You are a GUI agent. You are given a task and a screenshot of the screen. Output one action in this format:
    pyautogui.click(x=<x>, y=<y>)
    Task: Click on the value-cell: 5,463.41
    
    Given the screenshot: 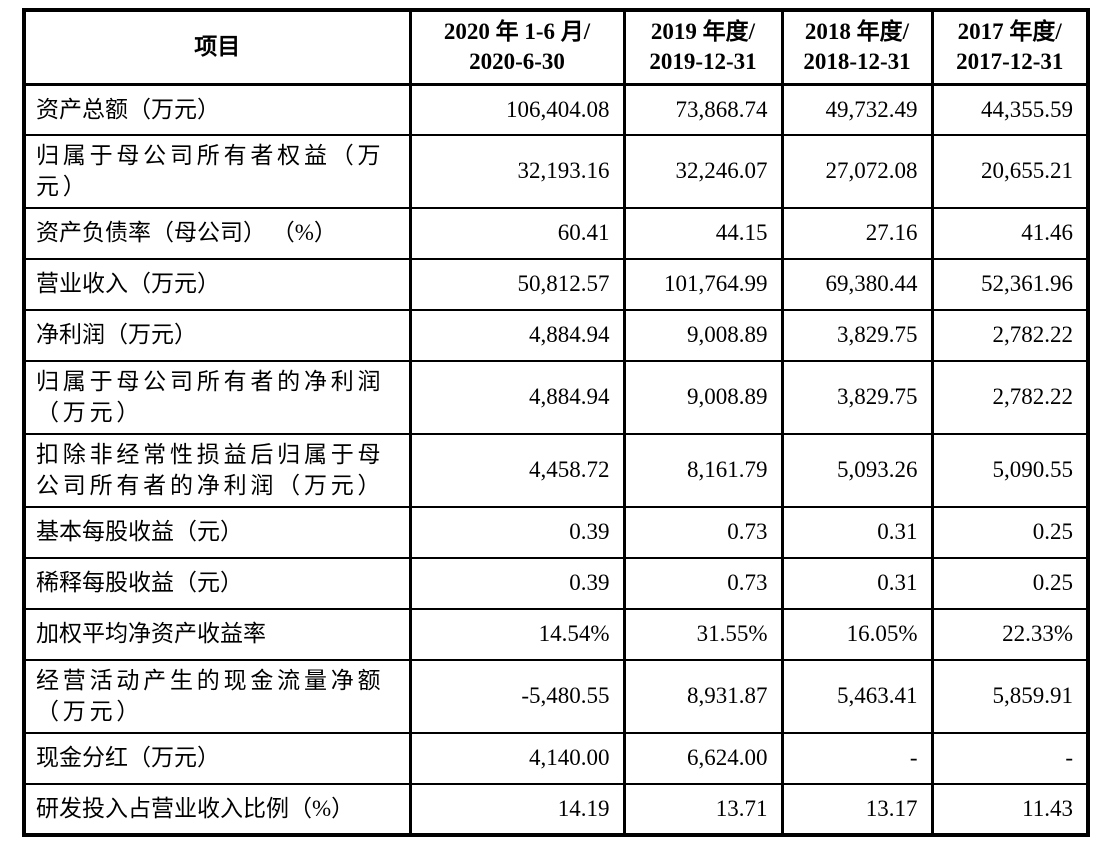 What is the action you would take?
    pyautogui.click(x=857, y=696)
    